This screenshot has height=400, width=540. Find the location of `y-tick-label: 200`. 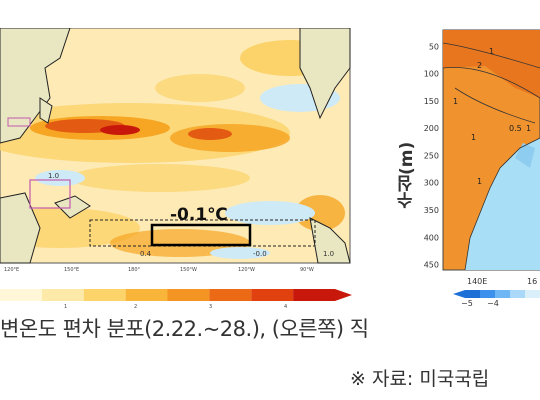

y-tick-label: 200 is located at coordinates (431, 128).